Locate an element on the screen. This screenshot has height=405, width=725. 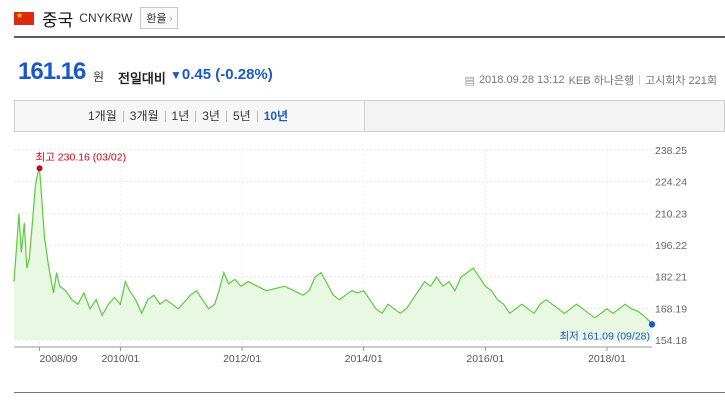
y-tick-label: 196.22 is located at coordinates (671, 246).